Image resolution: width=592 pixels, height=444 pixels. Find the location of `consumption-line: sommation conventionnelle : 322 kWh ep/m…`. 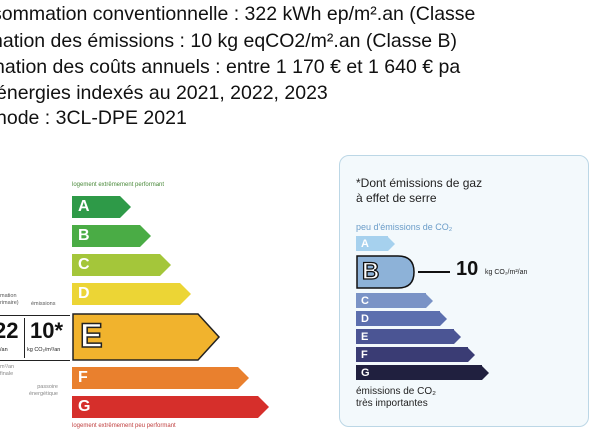

consumption-line: sommation conventionnelle : 322 kWh ep/m… is located at coordinates (238, 14).